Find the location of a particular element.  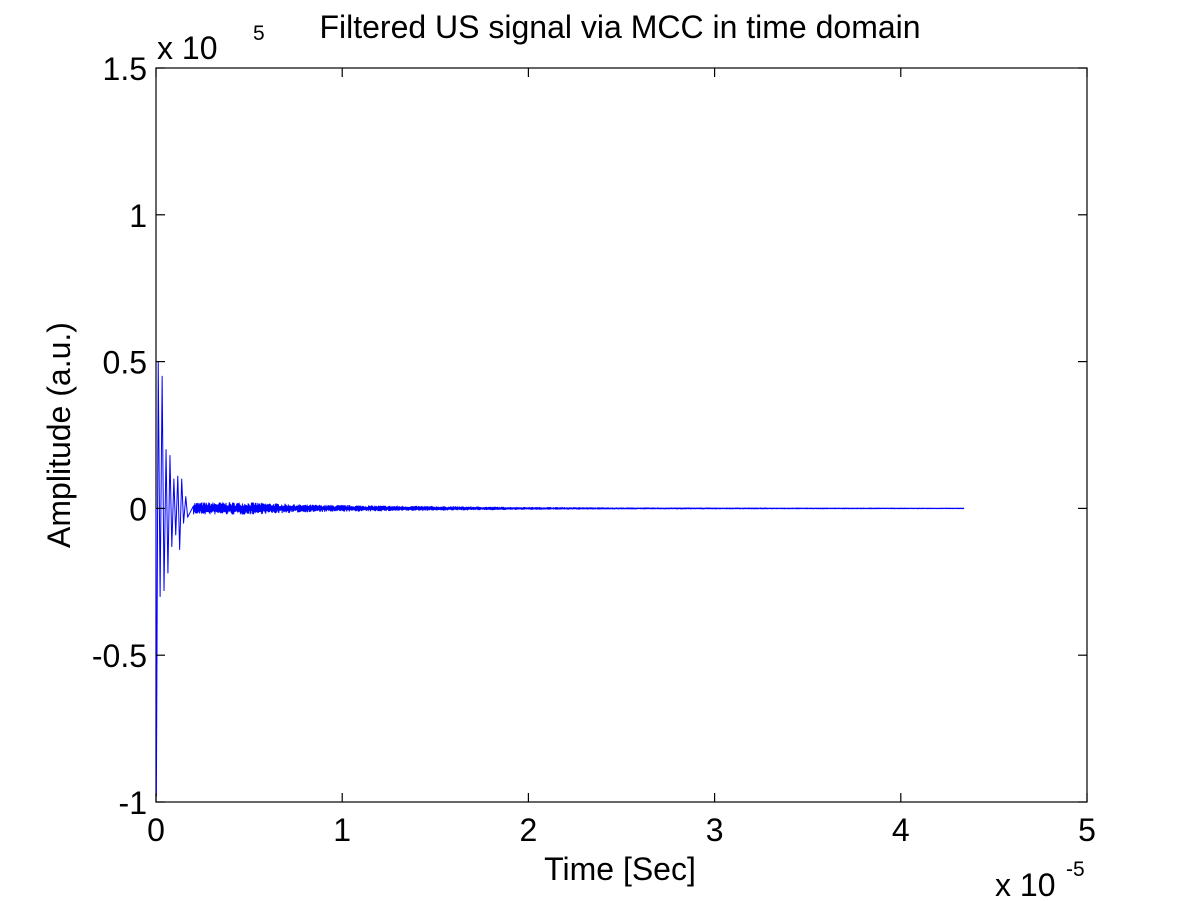

x-tick-label: 5 is located at coordinates (1087, 830).